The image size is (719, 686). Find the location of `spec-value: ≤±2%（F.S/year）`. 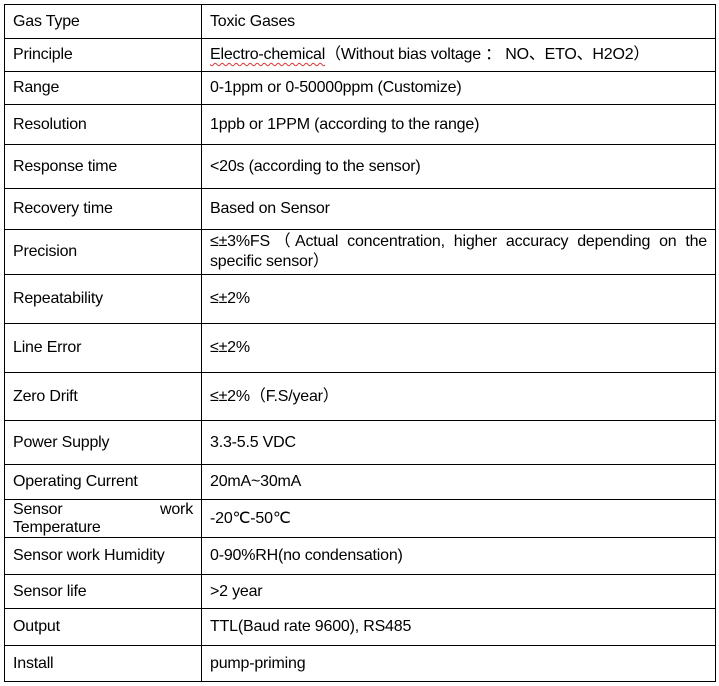

spec-value: ≤±2%（F.S/year） is located at coordinates (458, 396).